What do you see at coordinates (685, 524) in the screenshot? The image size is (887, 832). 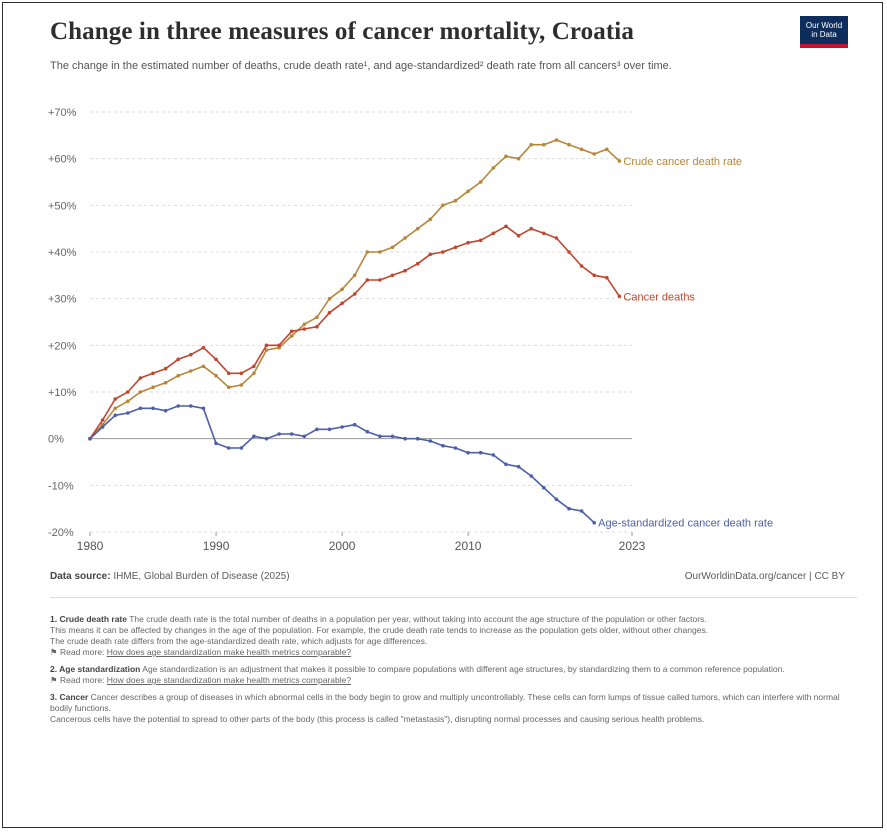 I see `series-label: Age-standardized cancer death rate` at bounding box center [685, 524].